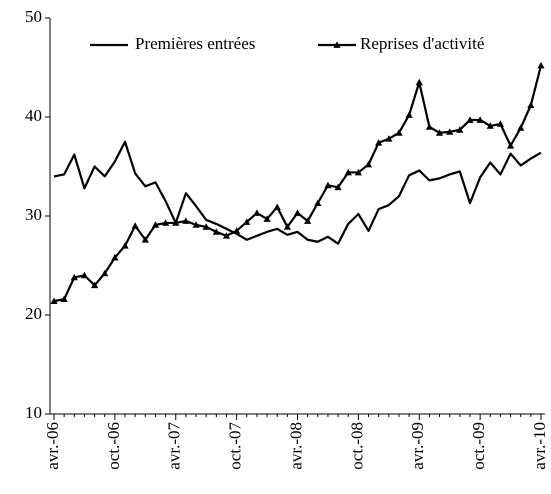  Describe the element at coordinates (337, 44) in the screenshot. I see `legend-marker` at that location.